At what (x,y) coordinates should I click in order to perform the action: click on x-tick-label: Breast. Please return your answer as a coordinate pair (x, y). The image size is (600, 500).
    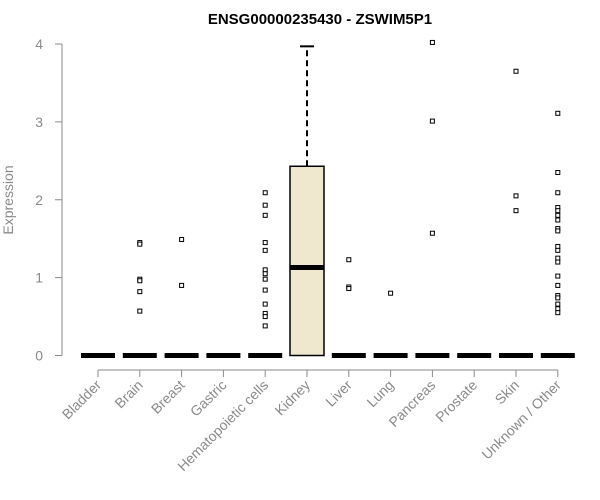
    Looking at the image, I should click on (168, 397).